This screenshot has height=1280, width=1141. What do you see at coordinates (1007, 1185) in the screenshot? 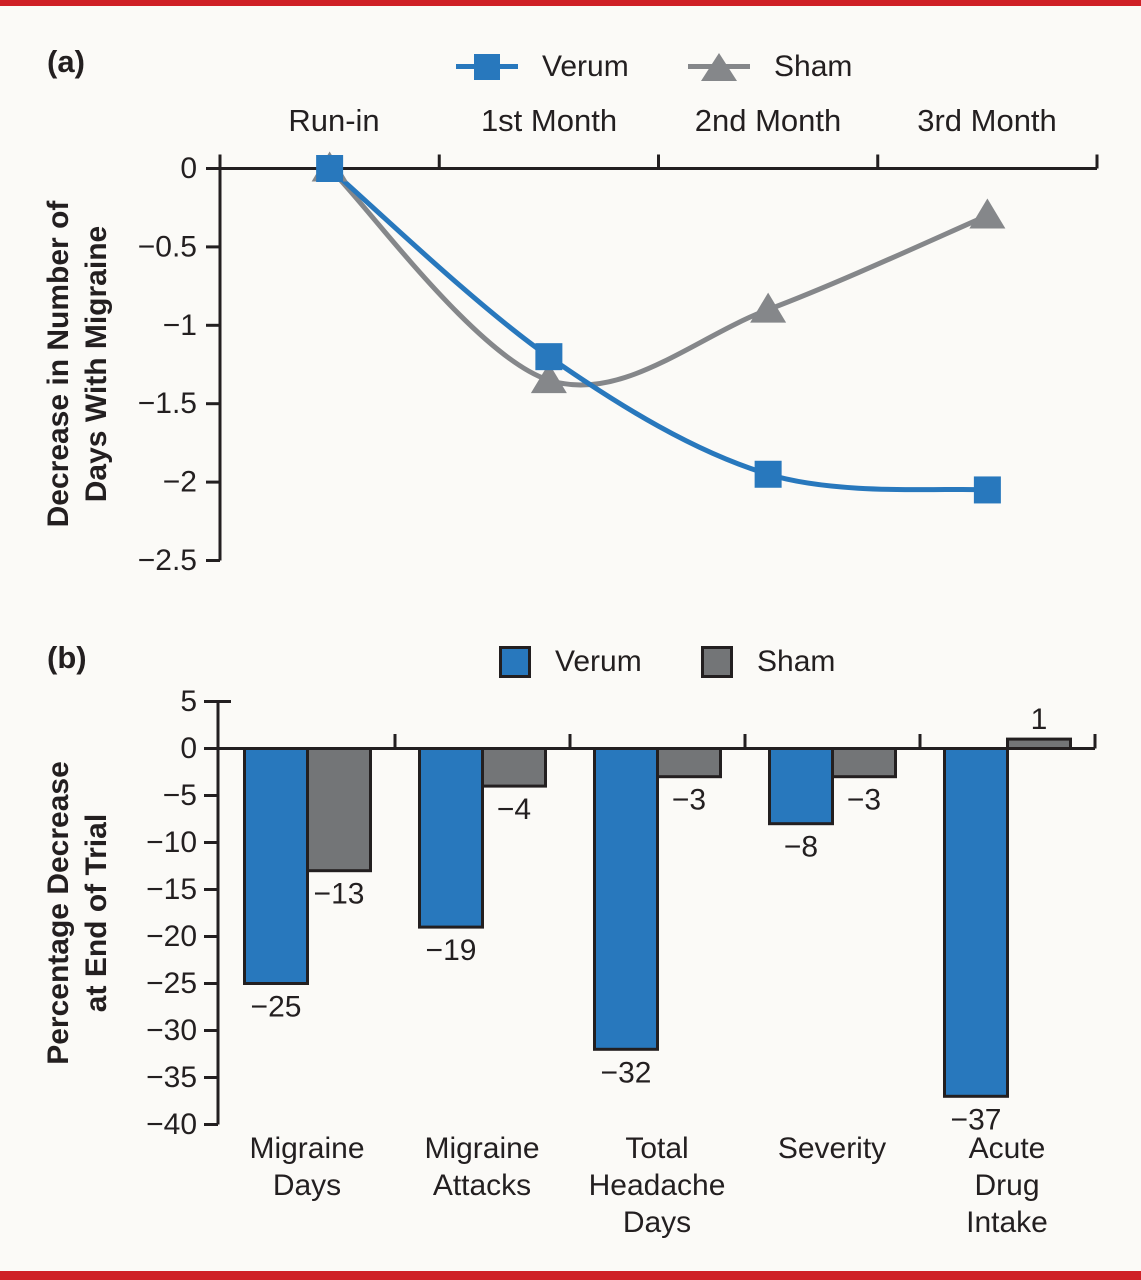
I see `category-label-acute-drug-intake: Acute Drug Intake` at bounding box center [1007, 1185].